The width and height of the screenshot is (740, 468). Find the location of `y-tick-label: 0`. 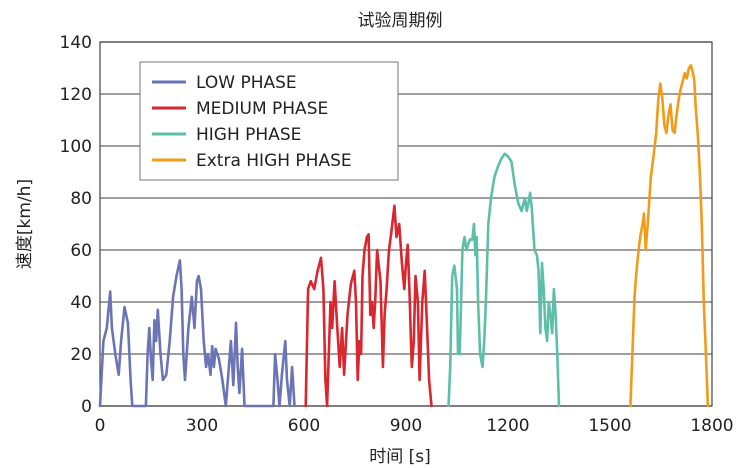

y-tick-label: 0 is located at coordinates (86, 407).